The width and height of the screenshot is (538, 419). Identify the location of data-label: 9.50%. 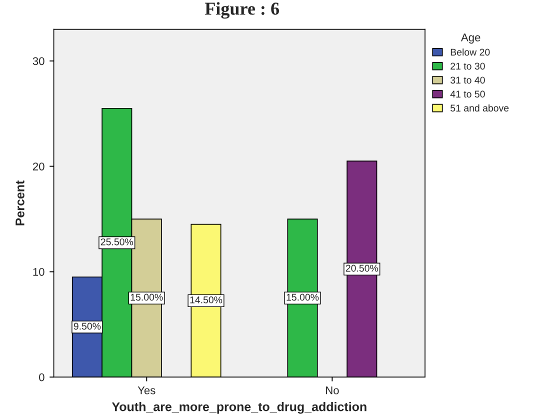
(87, 326).